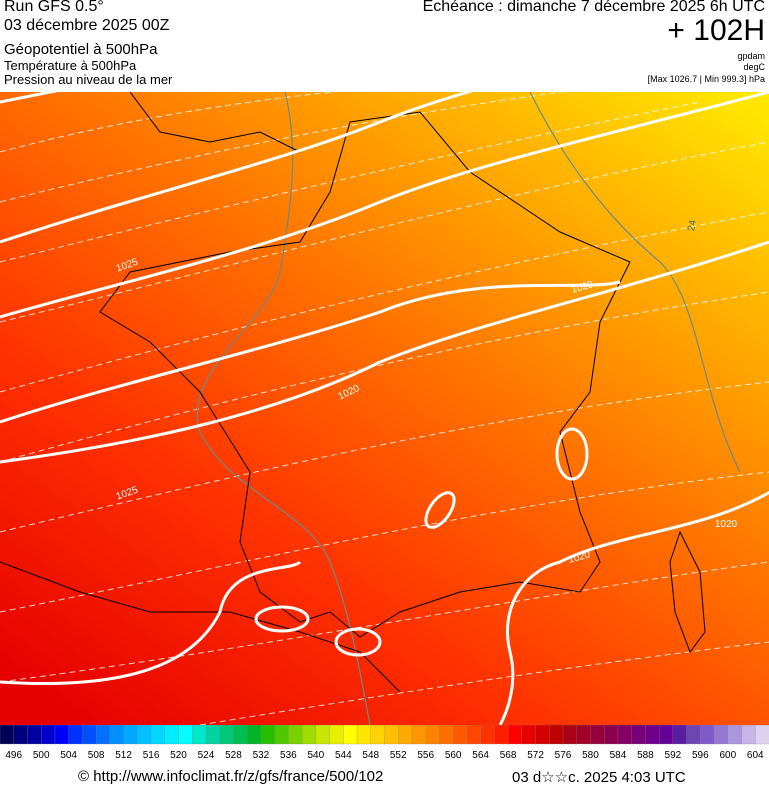 The image size is (769, 786). What do you see at coordinates (727, 755) in the screenshot?
I see `colorbar-tick-label: 600` at bounding box center [727, 755].